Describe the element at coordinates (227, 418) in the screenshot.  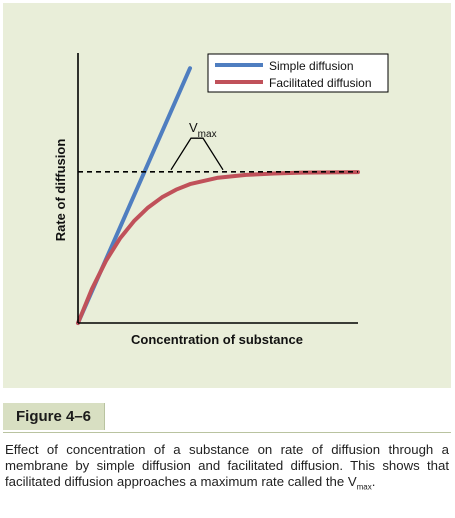
I see `caption-header: Figure 4–6` at that location.